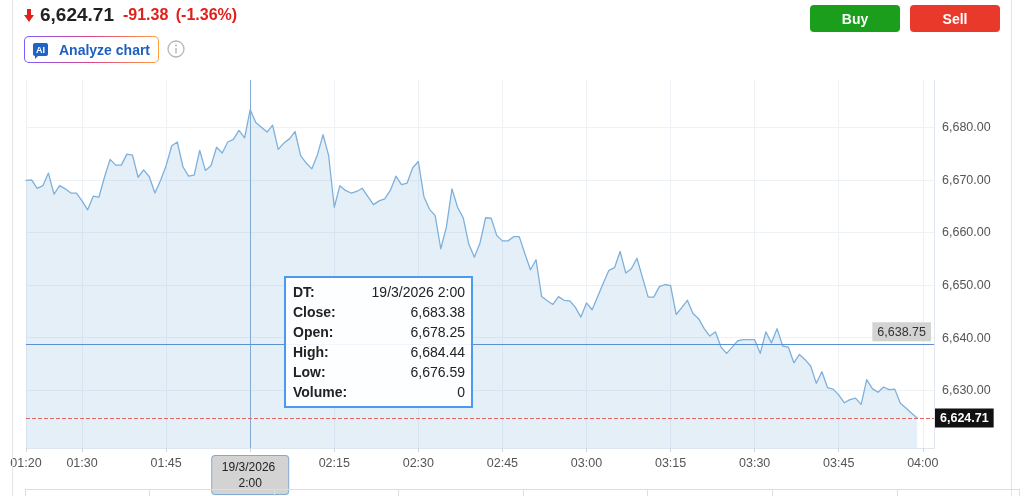 The image size is (1024, 496). I want to click on annotation: 19/3/2026 2:00, so click(418, 292).